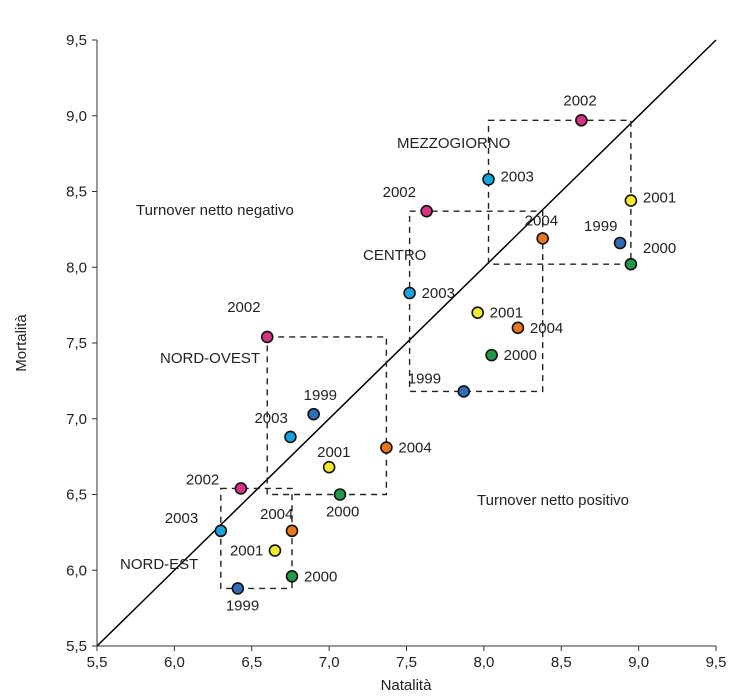 Image resolution: width=740 pixels, height=698 pixels. Describe the element at coordinates (290, 437) in the screenshot. I see `data-point-nord-ovest-2003` at that location.